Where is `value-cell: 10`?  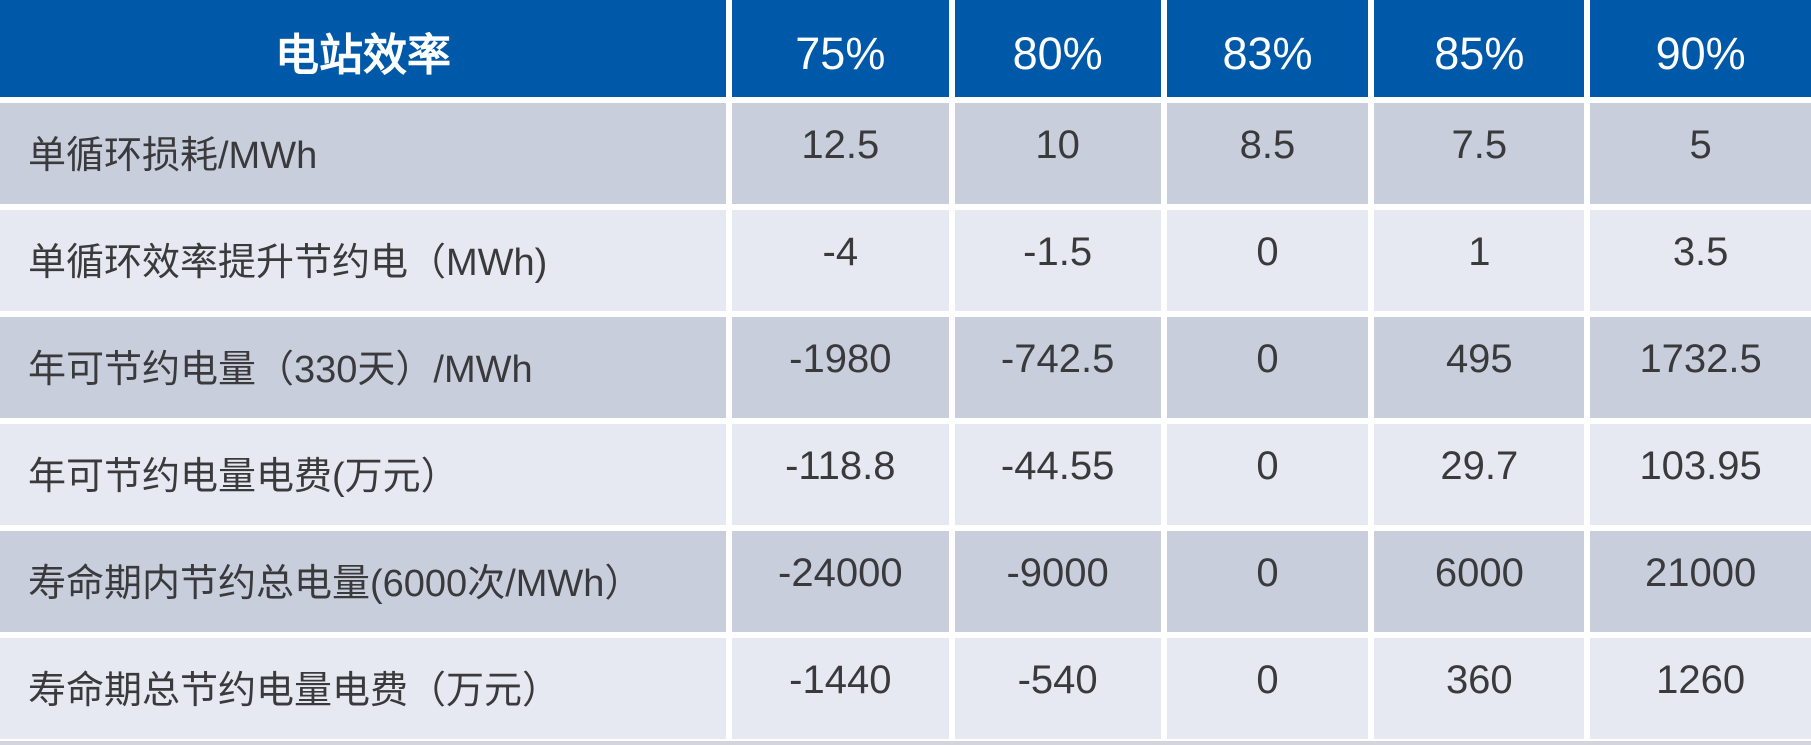 value-cell: 10 is located at coordinates (1057, 153).